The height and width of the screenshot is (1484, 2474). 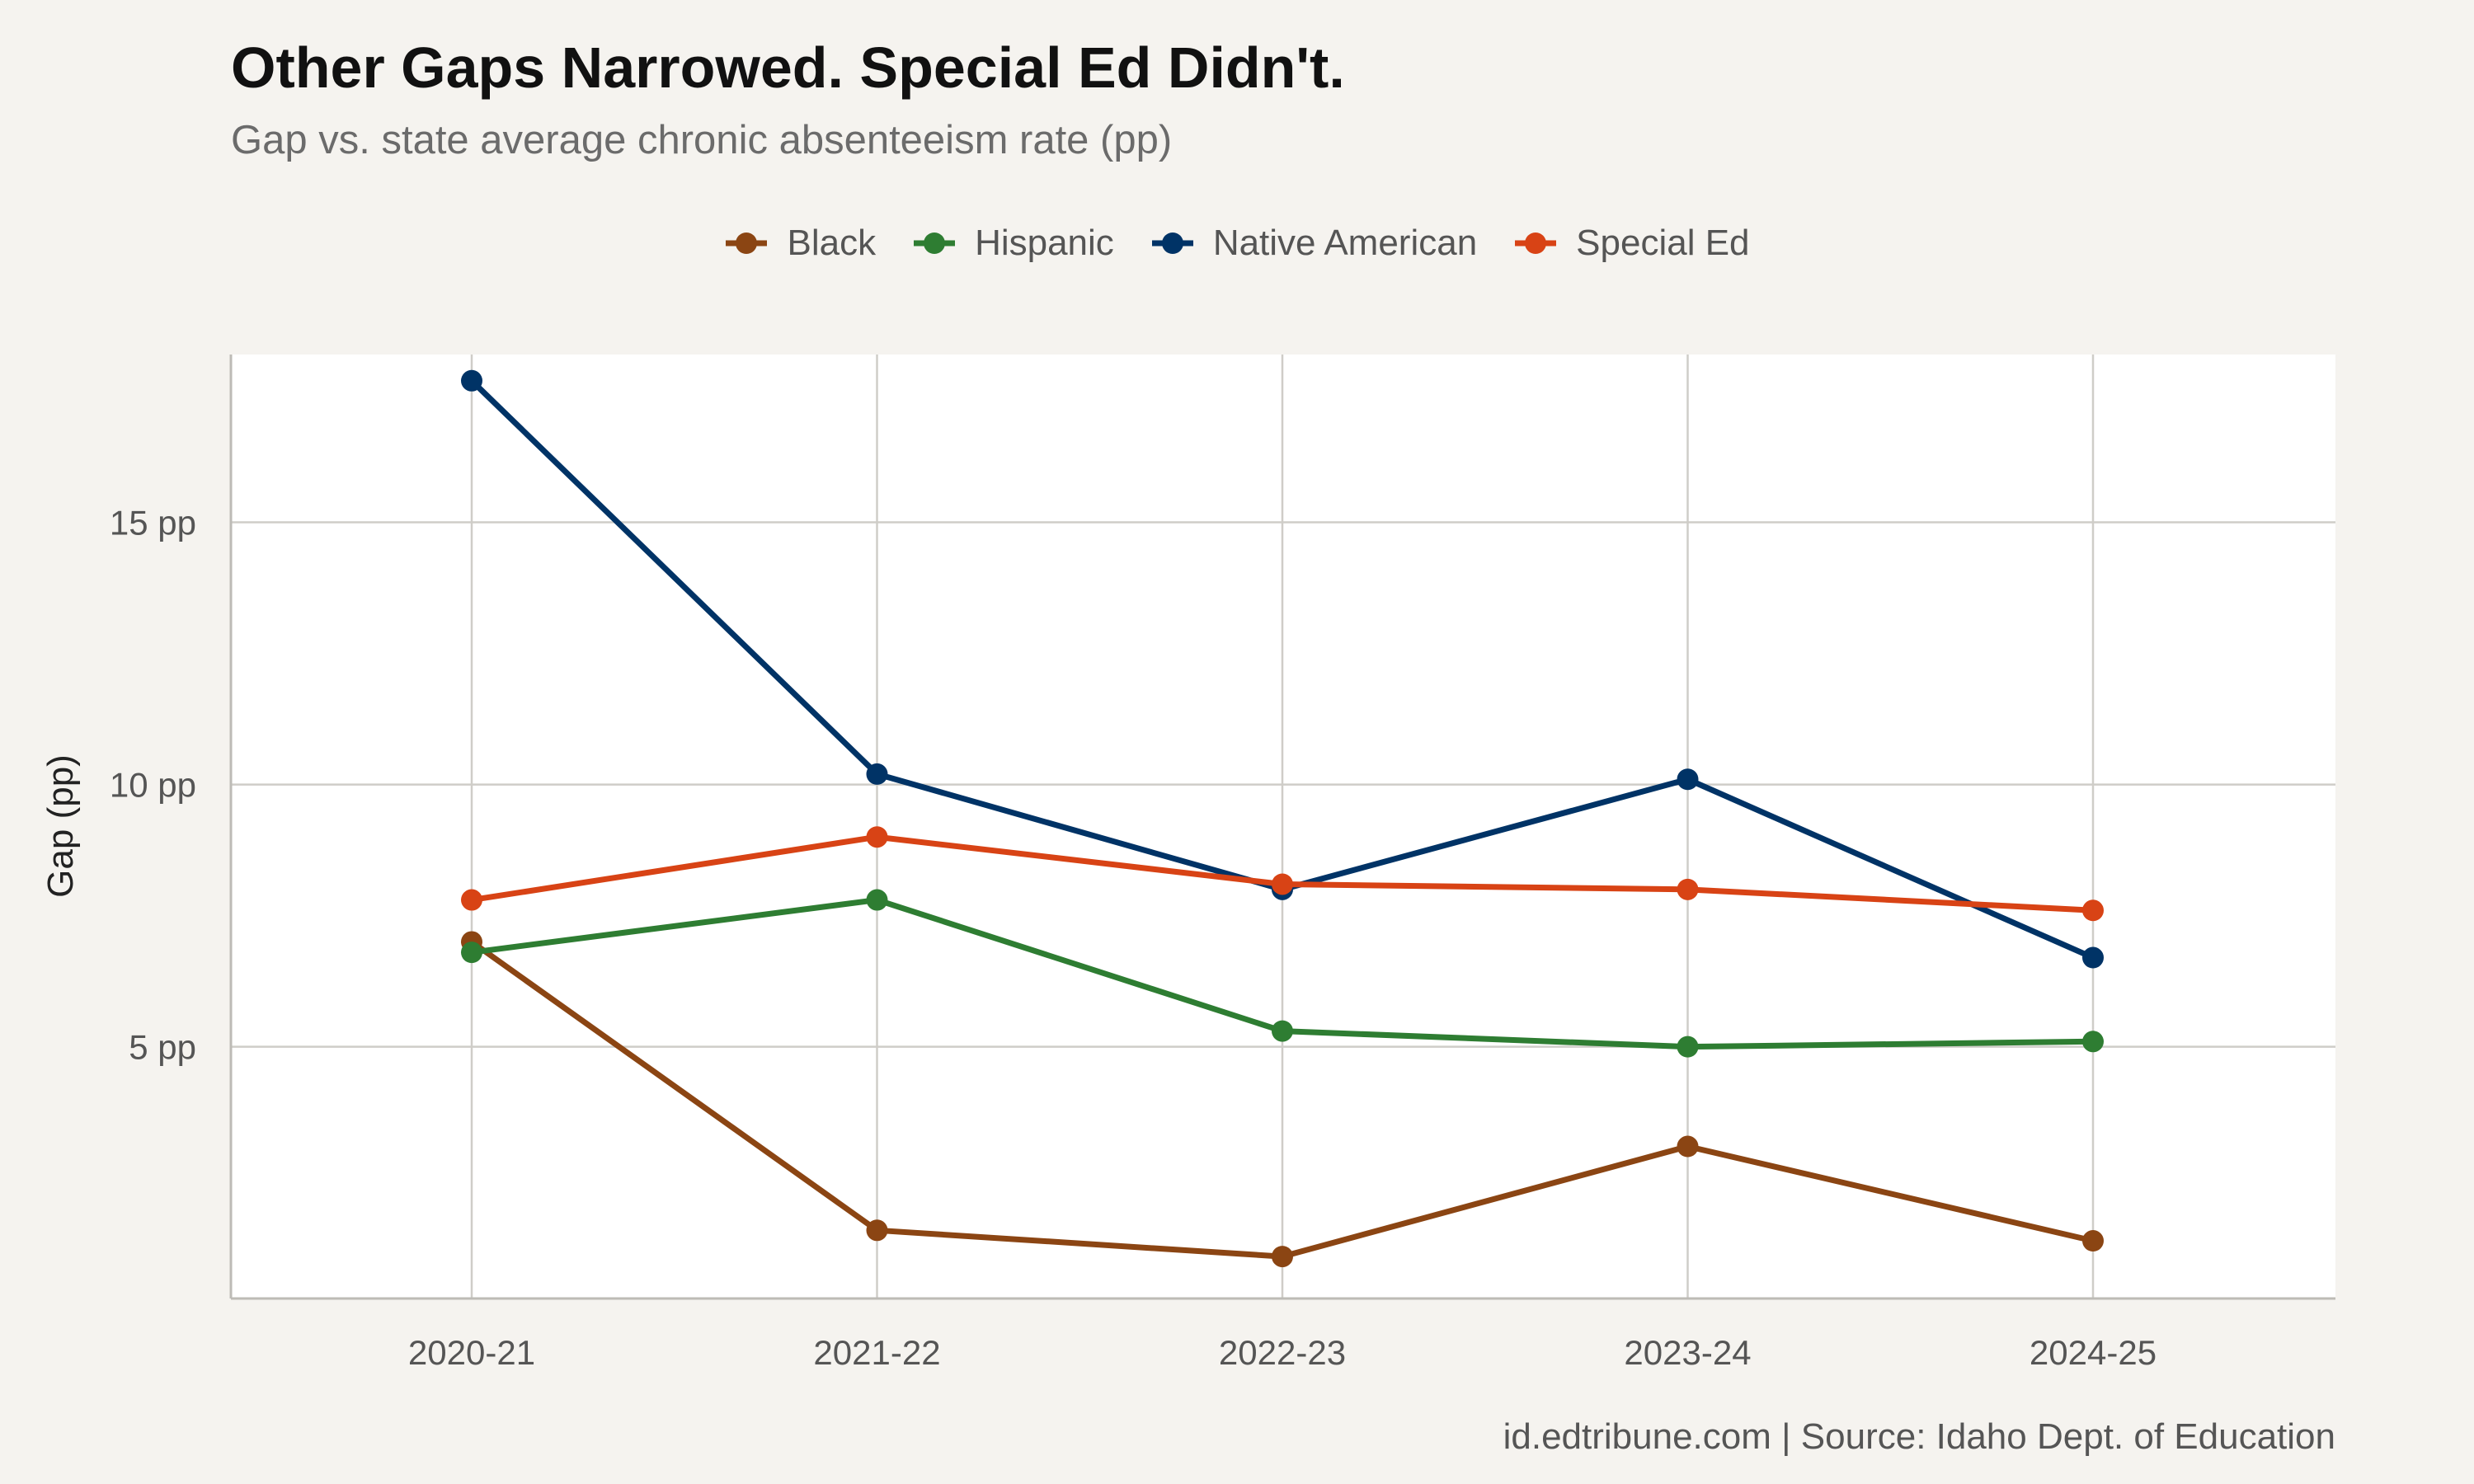 I want to click on y-axis-title: Gap (pp), so click(x=60, y=826).